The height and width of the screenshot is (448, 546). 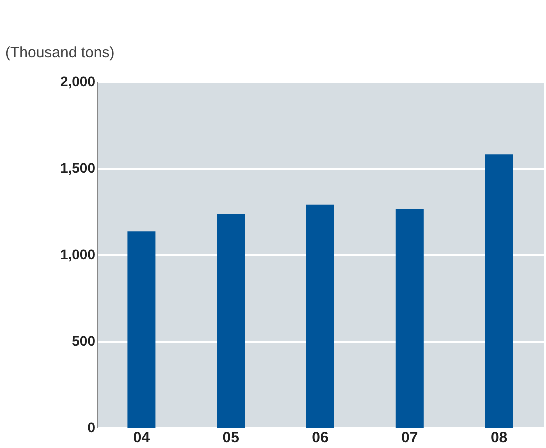 I want to click on y-tick-label: 2,000, so click(x=78, y=82).